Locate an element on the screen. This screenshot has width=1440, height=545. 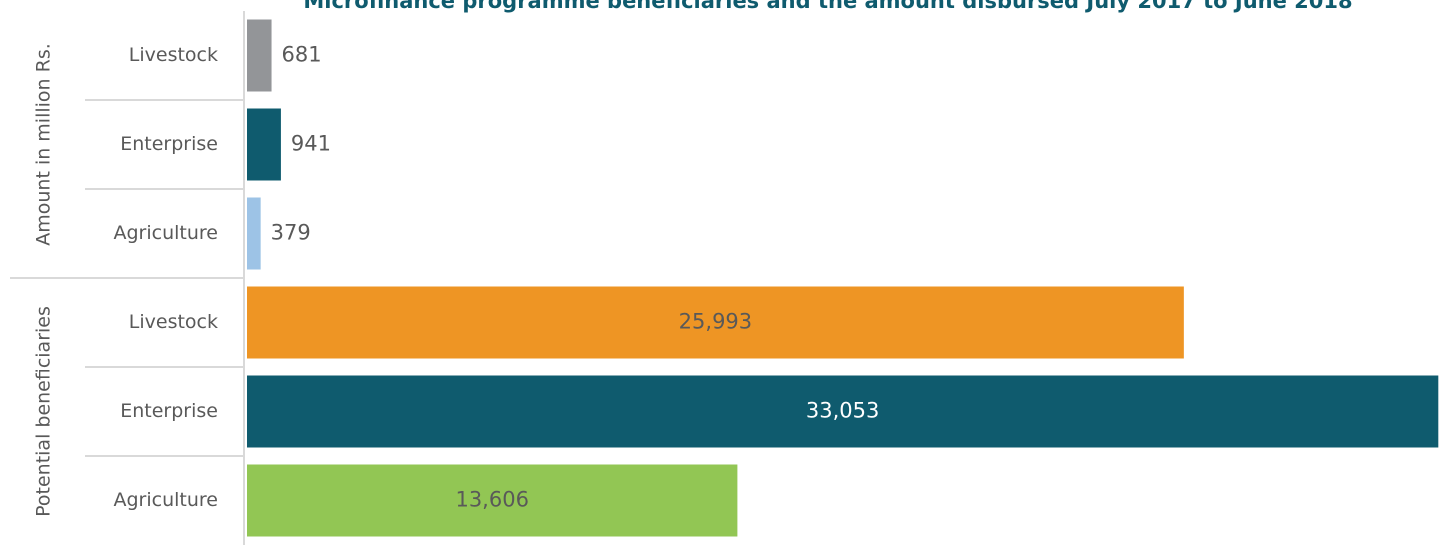
value-label: 33,053 is located at coordinates (842, 411).